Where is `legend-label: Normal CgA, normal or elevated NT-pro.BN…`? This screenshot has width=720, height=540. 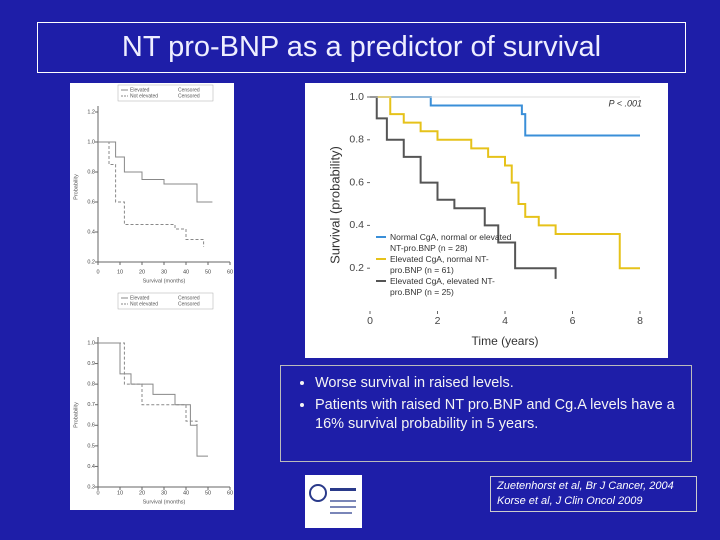 legend-label: Normal CgA, normal or elevated NT-pro.BN… is located at coordinates (451, 242).